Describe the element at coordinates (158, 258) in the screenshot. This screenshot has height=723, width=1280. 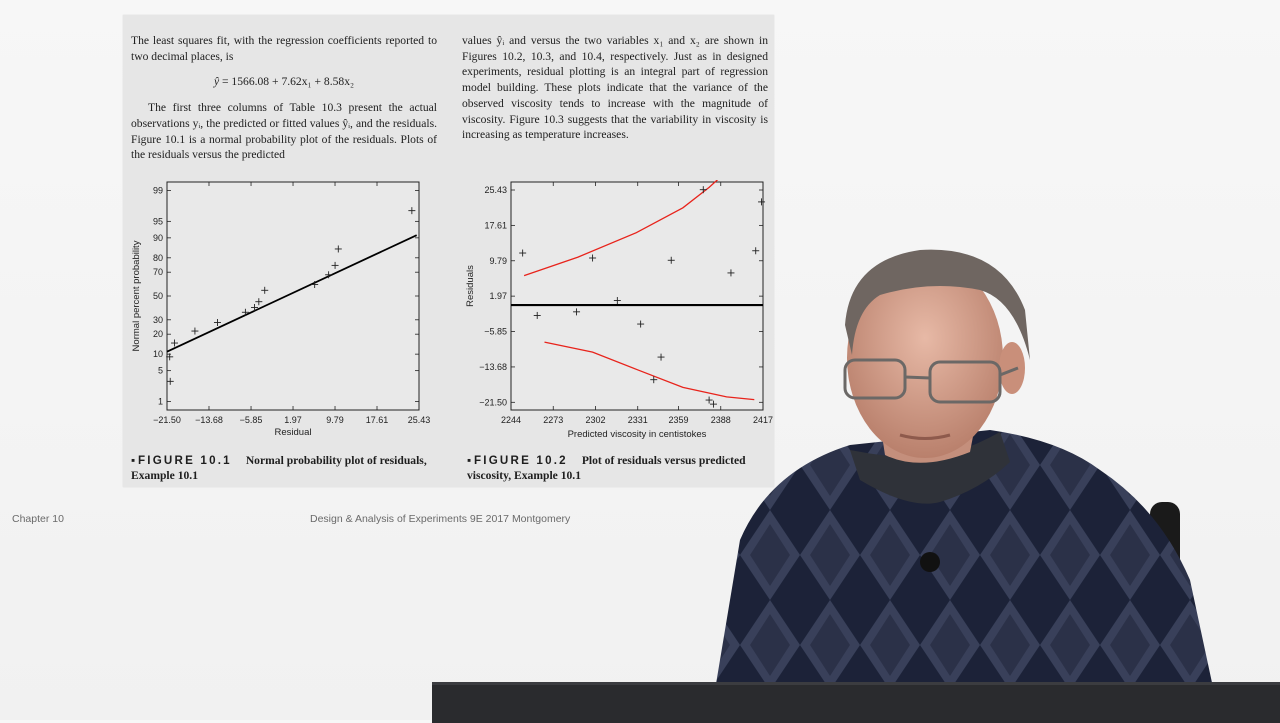
I see `y-tick-label: 80` at that location.